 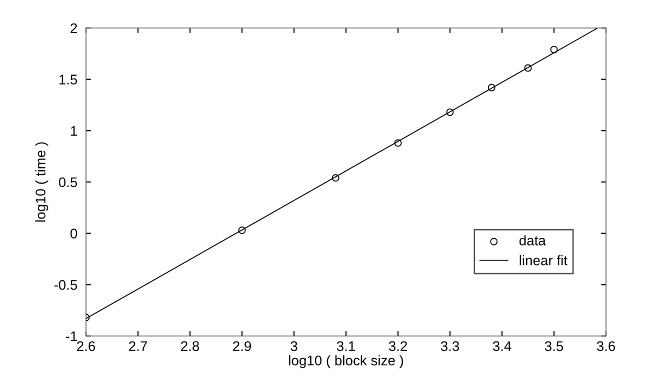 I want to click on x-tick-label: 3.5, so click(x=554, y=346).